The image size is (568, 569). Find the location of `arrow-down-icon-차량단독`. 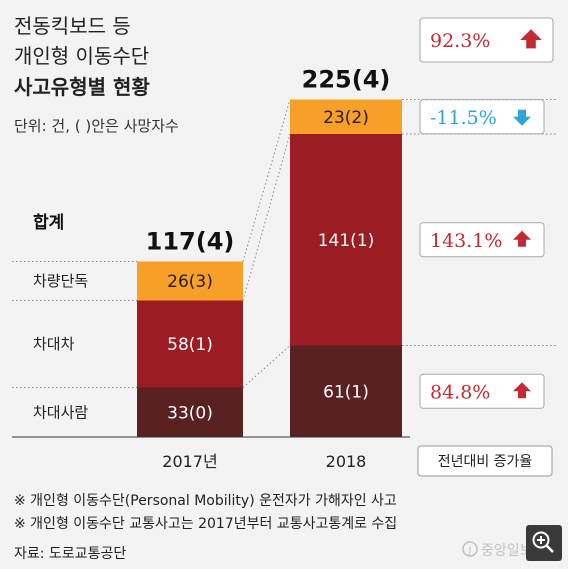

arrow-down-icon-차량단독 is located at coordinates (522, 117).